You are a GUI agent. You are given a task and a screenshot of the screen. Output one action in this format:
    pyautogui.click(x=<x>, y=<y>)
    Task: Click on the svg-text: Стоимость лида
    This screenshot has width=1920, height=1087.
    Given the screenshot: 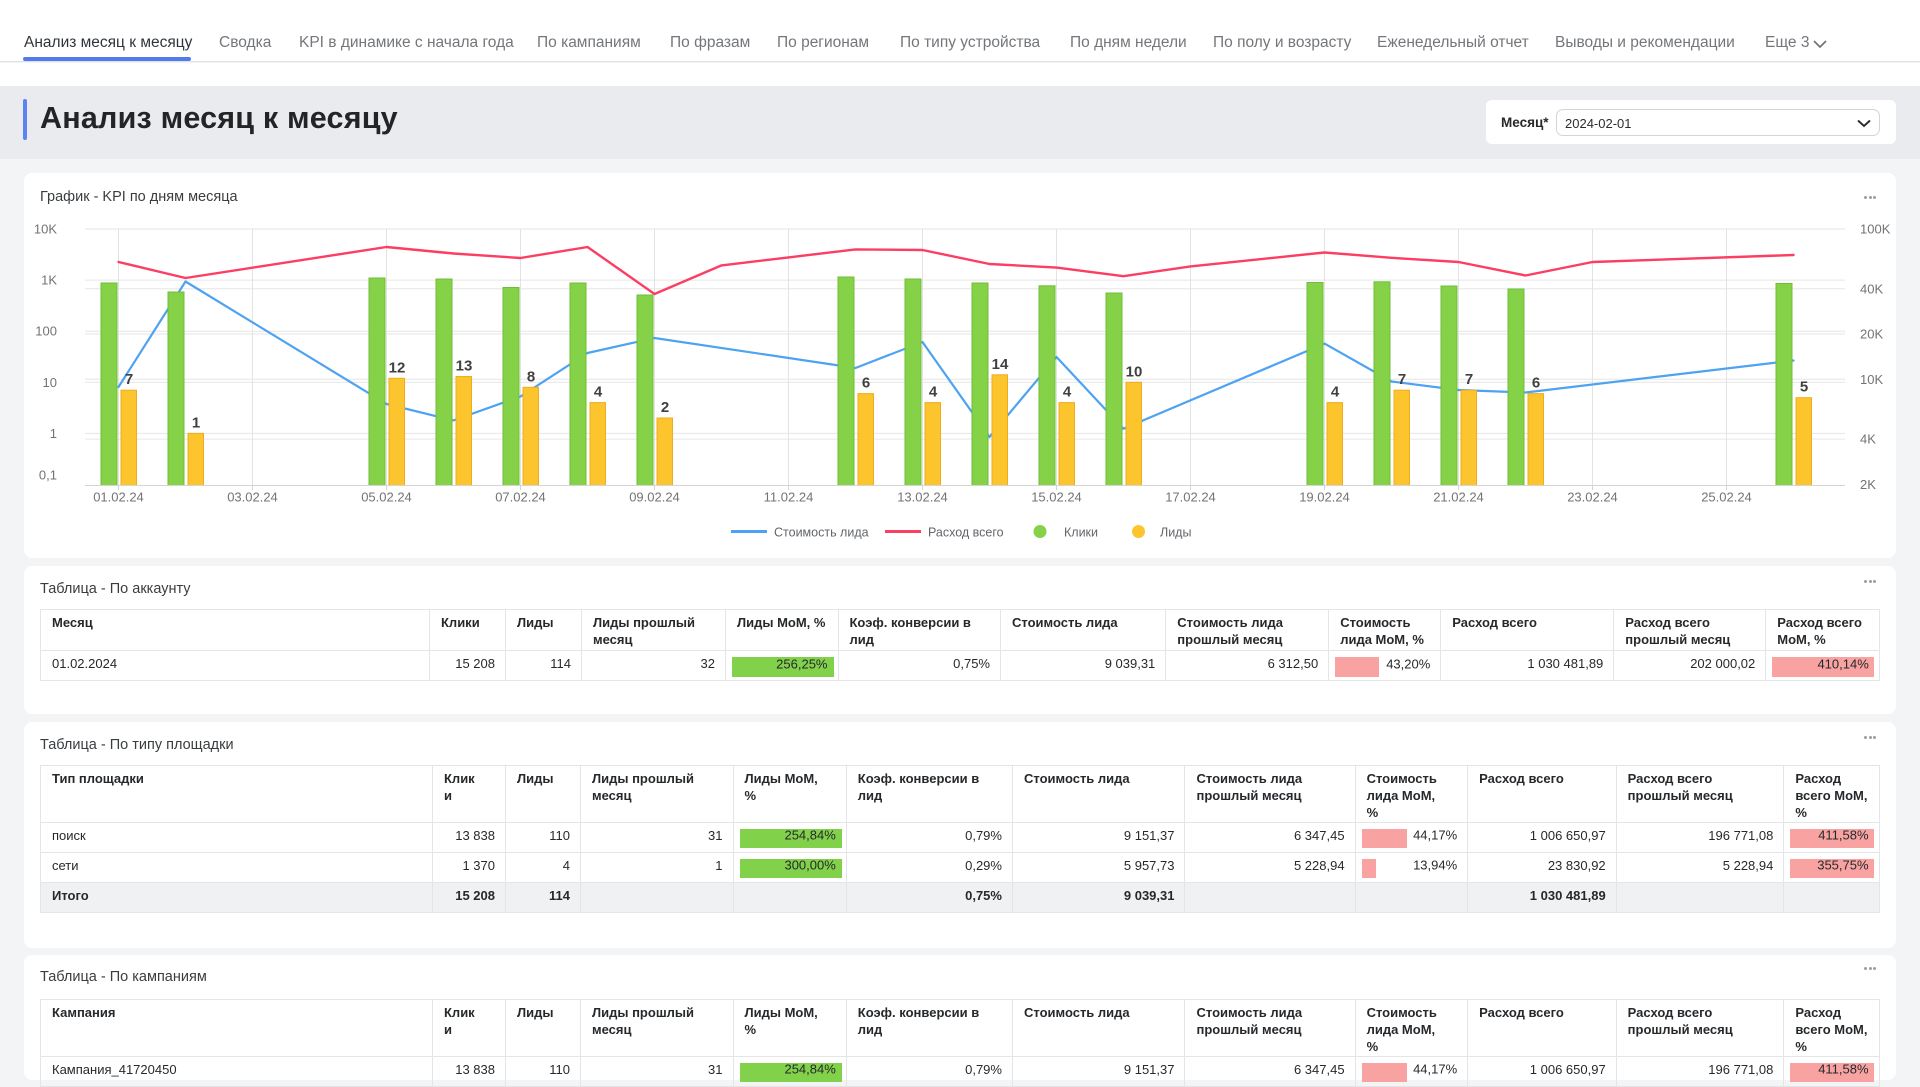 What is the action you would take?
    pyautogui.click(x=821, y=533)
    